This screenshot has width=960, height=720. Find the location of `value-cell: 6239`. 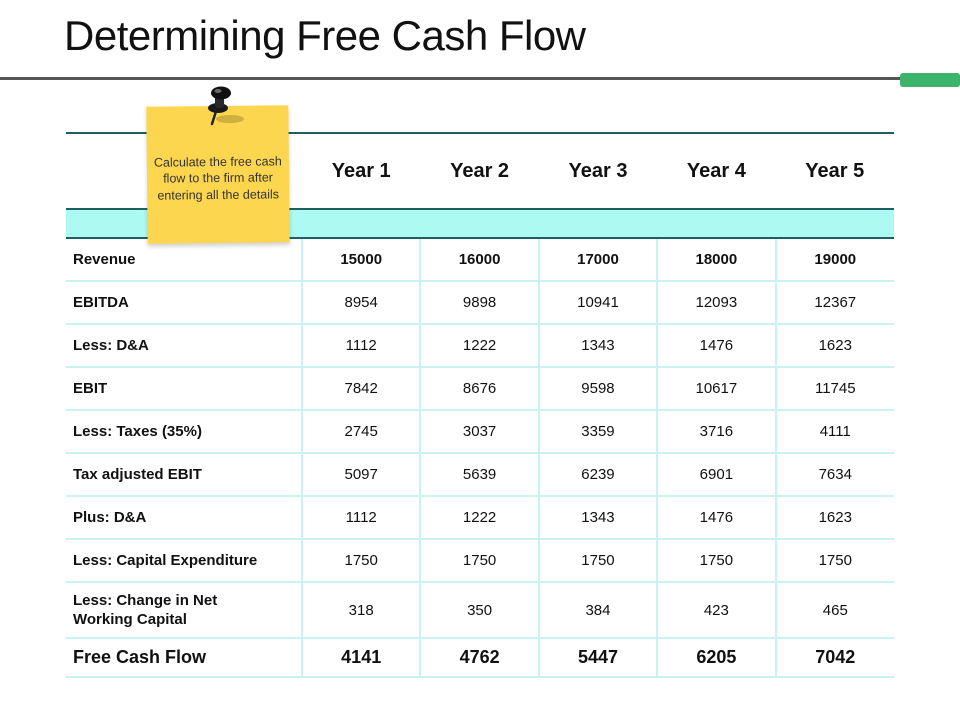

value-cell: 6239 is located at coordinates (598, 475).